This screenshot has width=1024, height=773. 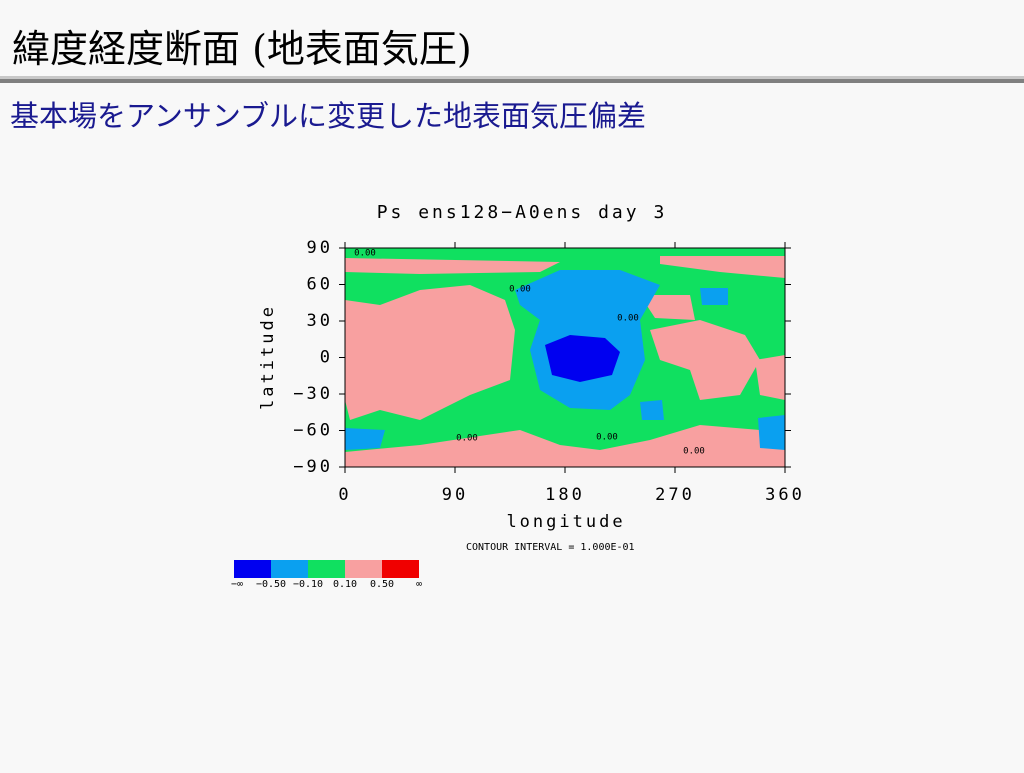 I want to click on y-tick-label: −90, so click(x=313, y=467).